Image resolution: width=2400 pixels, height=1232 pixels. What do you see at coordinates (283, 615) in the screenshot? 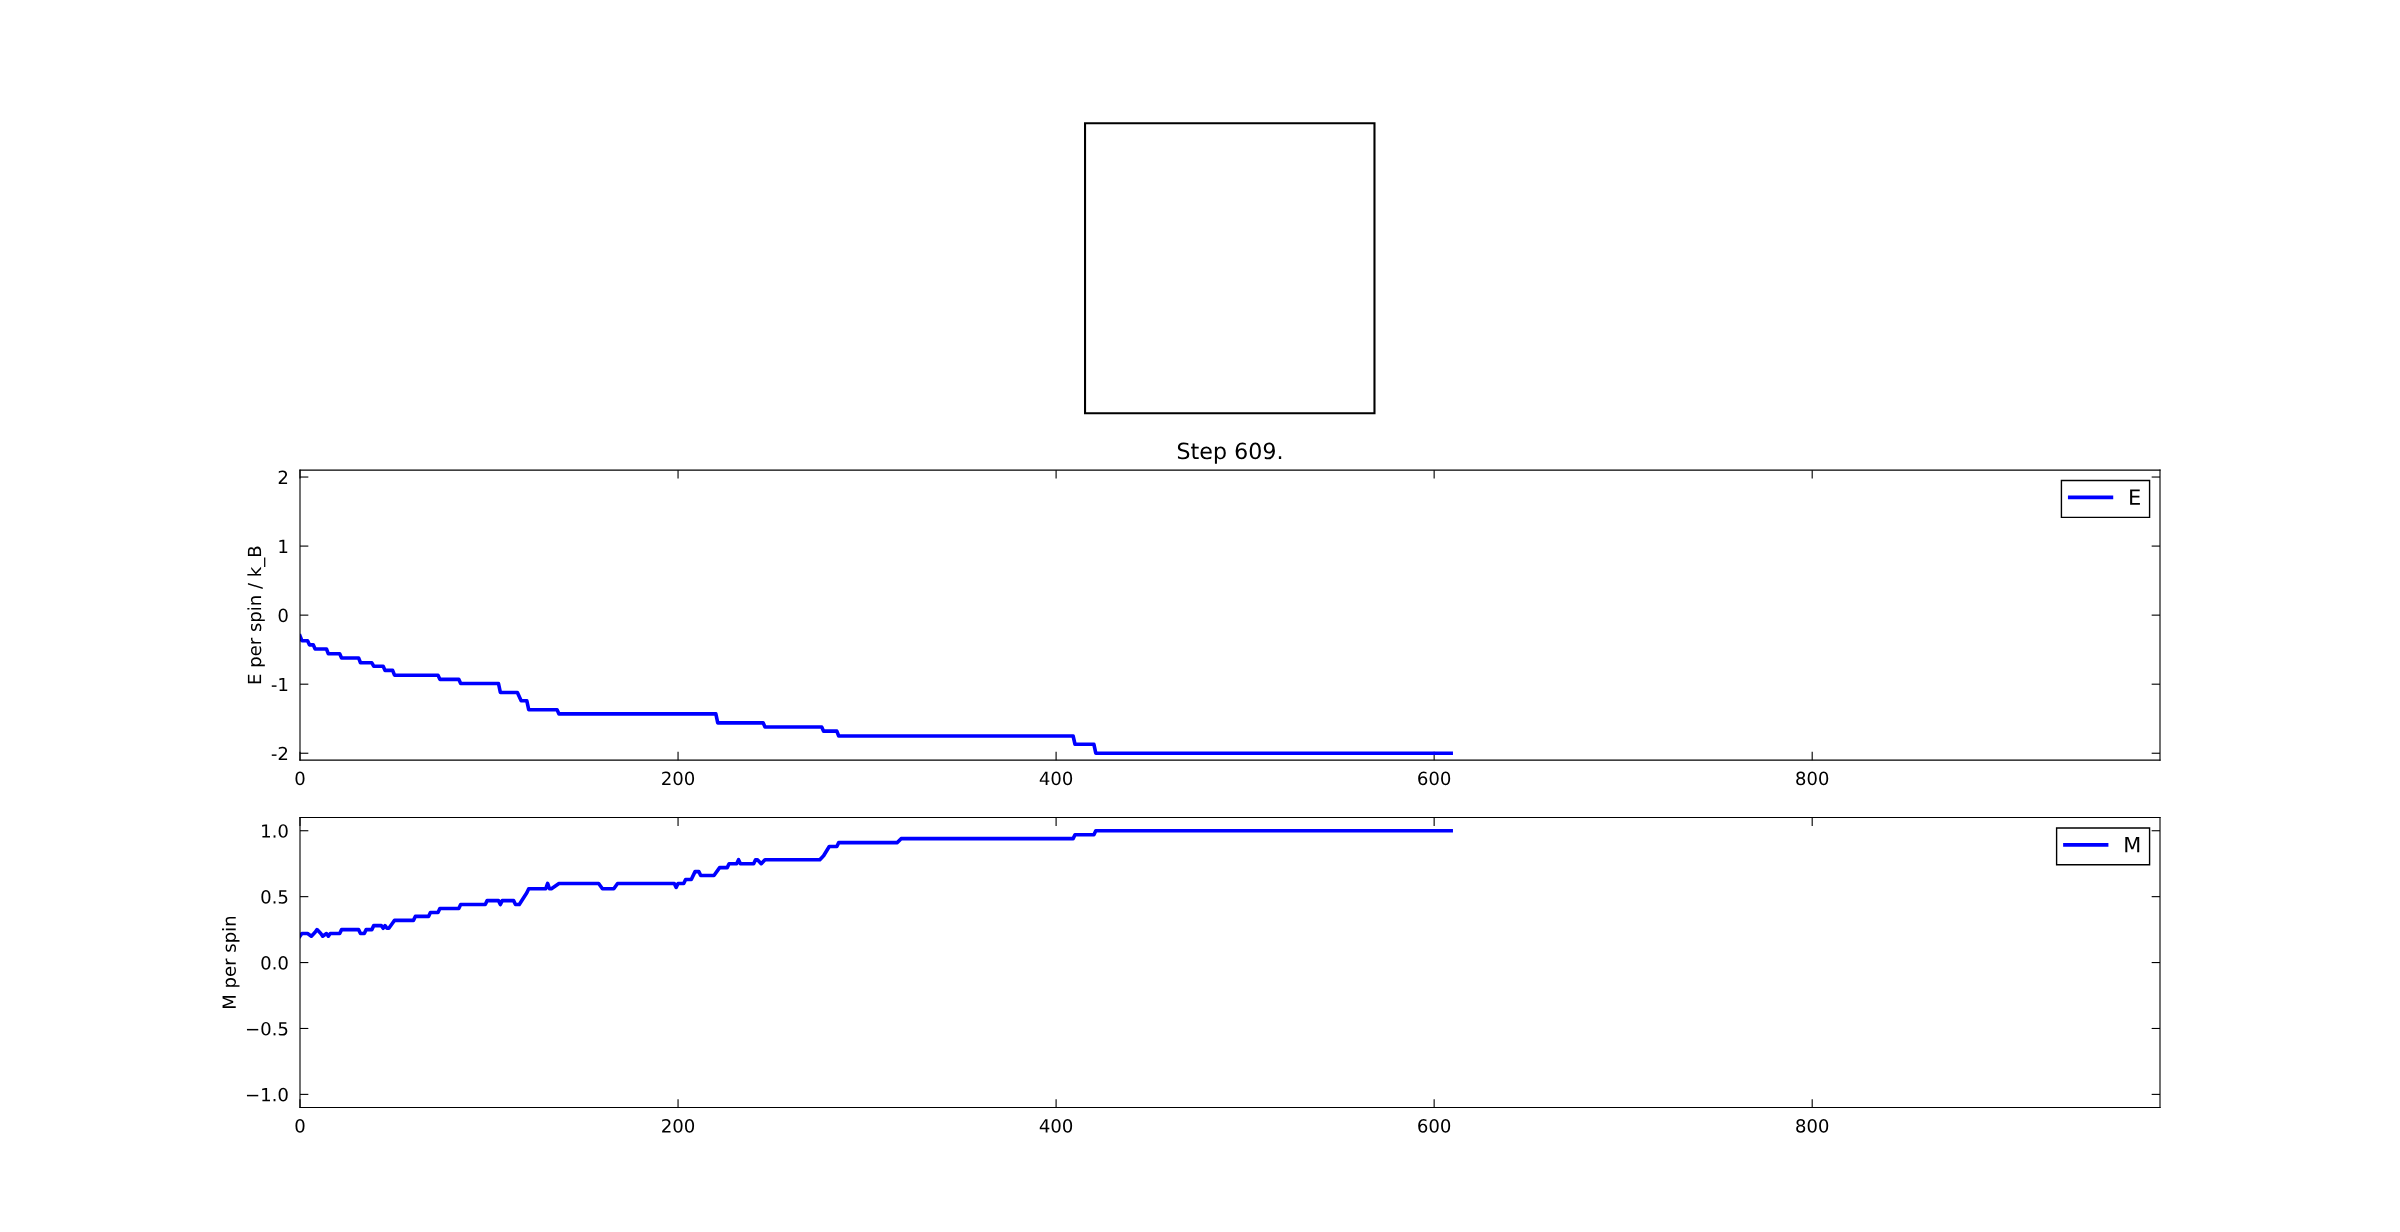
I see `y-tick-label: 0` at bounding box center [283, 615].